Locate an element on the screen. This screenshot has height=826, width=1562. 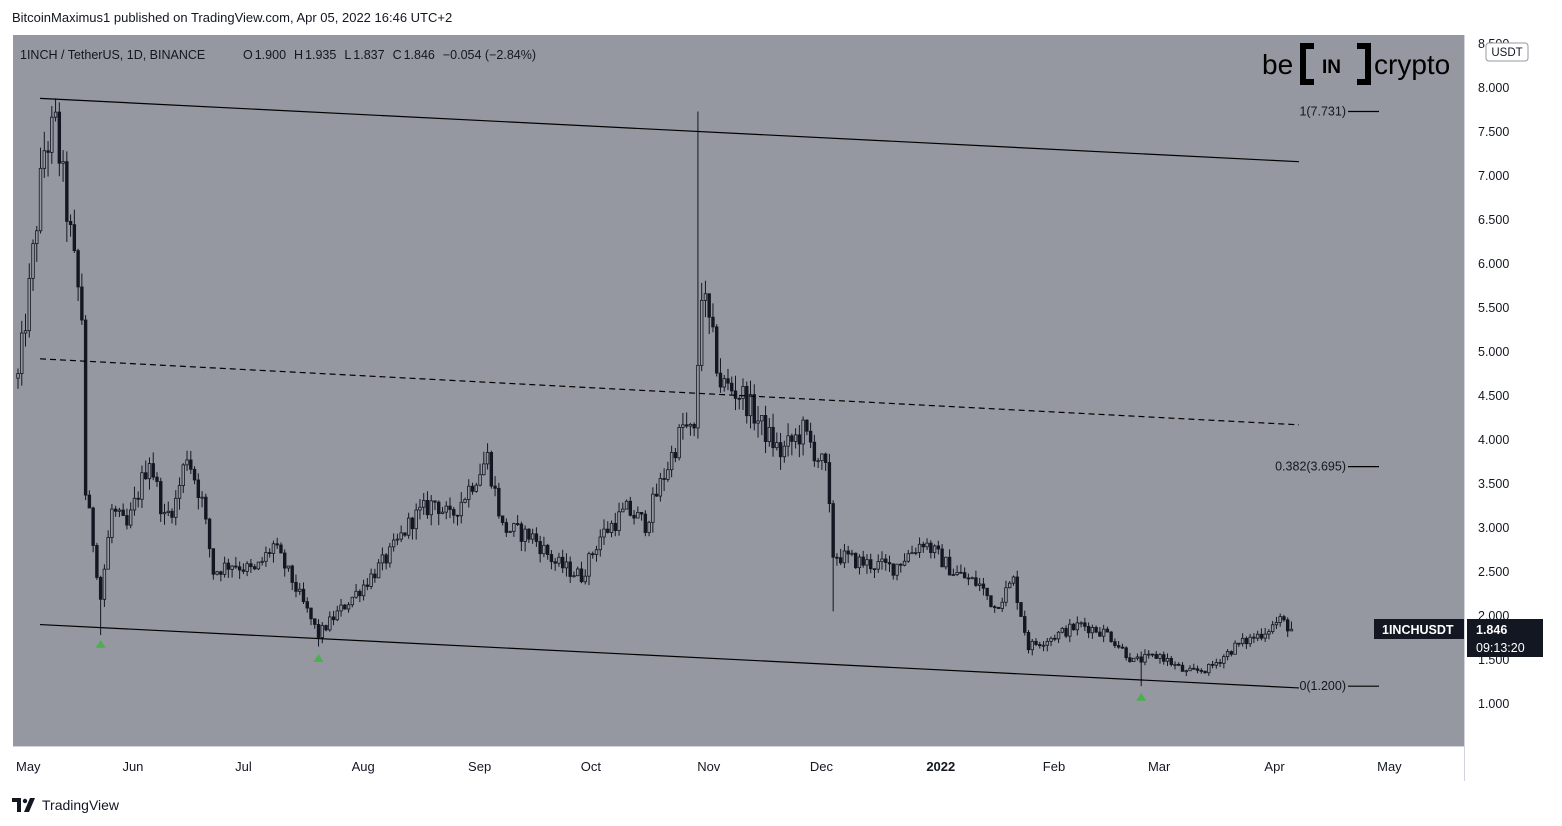
arrow-up-icon is located at coordinates (1141, 696).